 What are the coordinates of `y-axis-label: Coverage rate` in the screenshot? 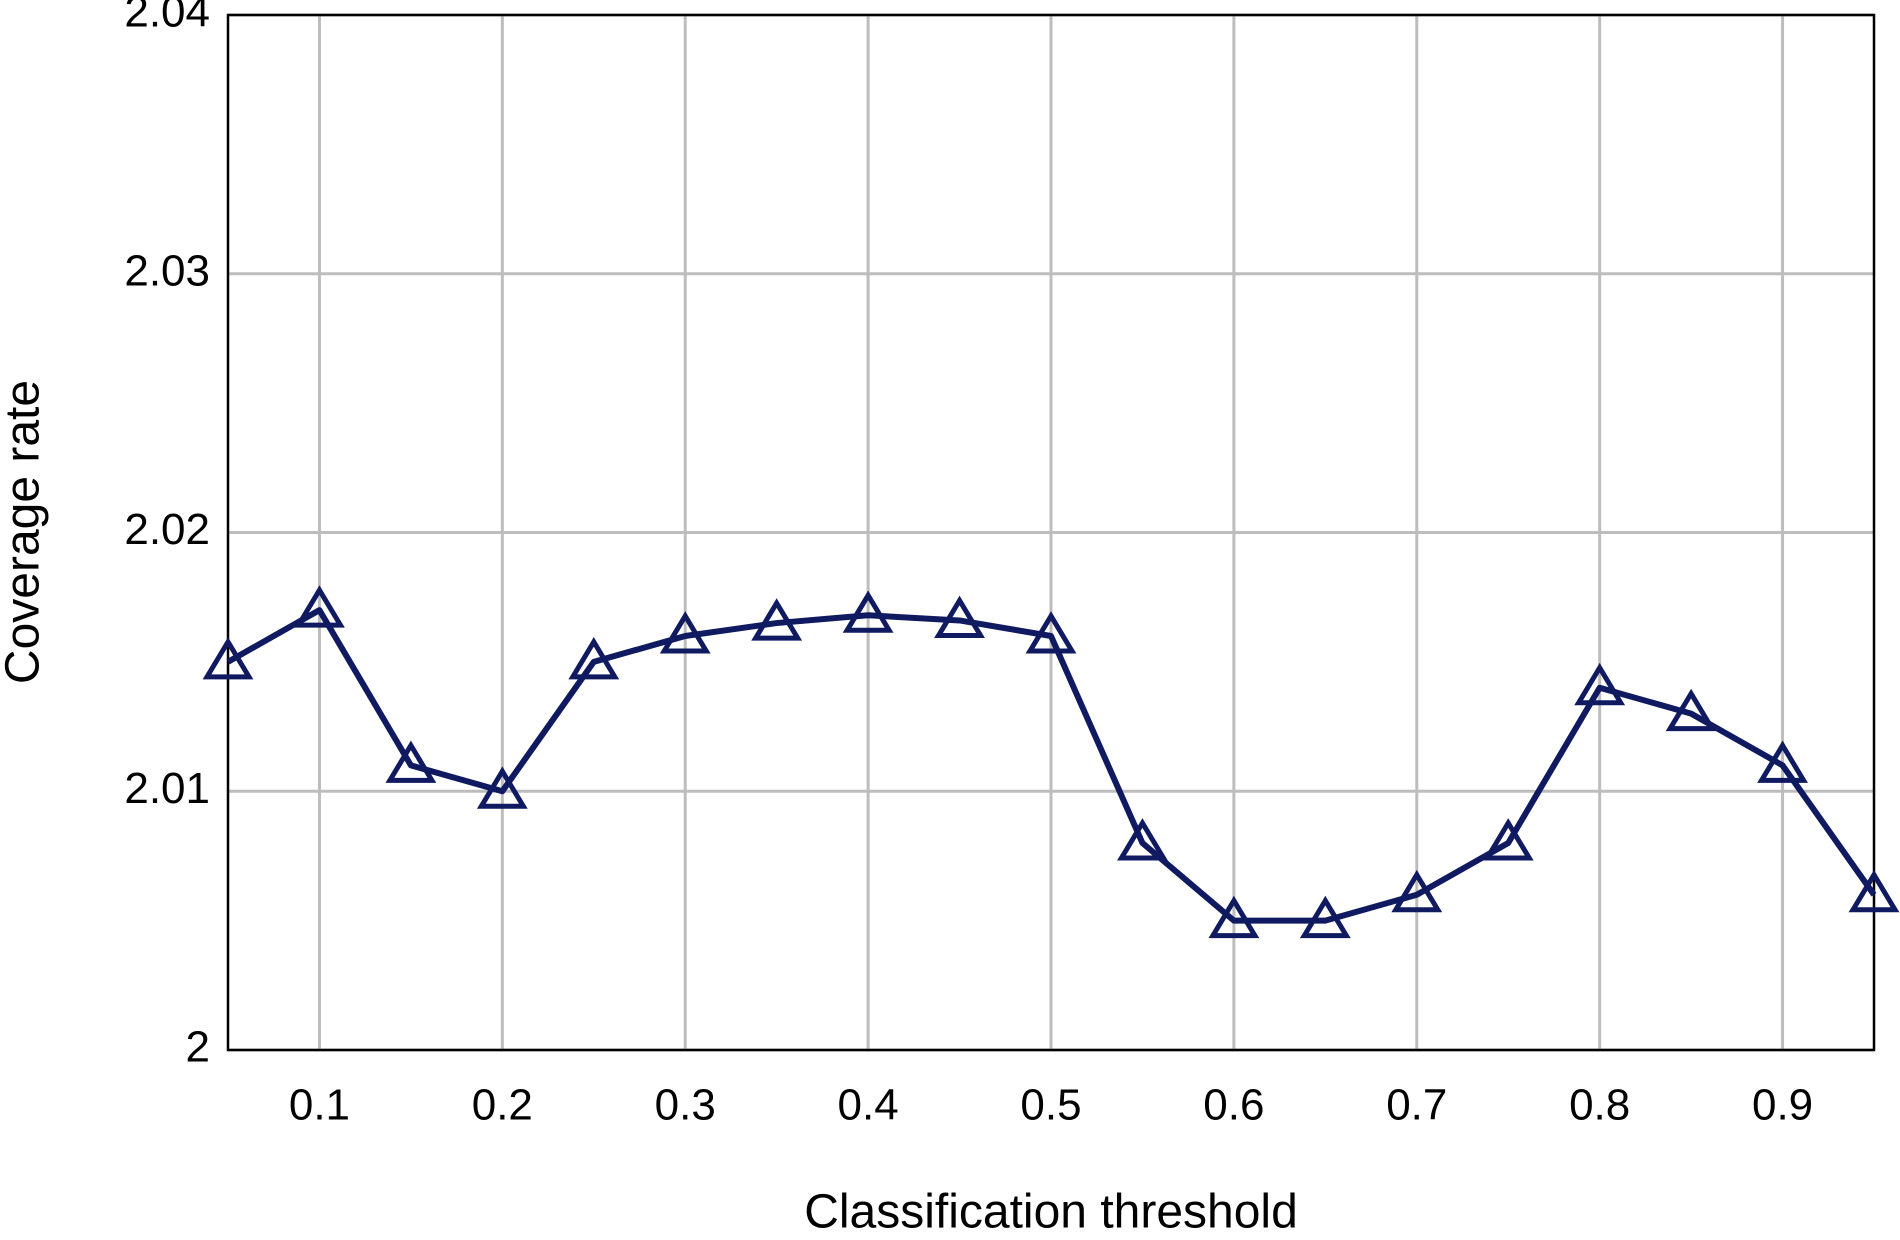 It's located at (25, 532).